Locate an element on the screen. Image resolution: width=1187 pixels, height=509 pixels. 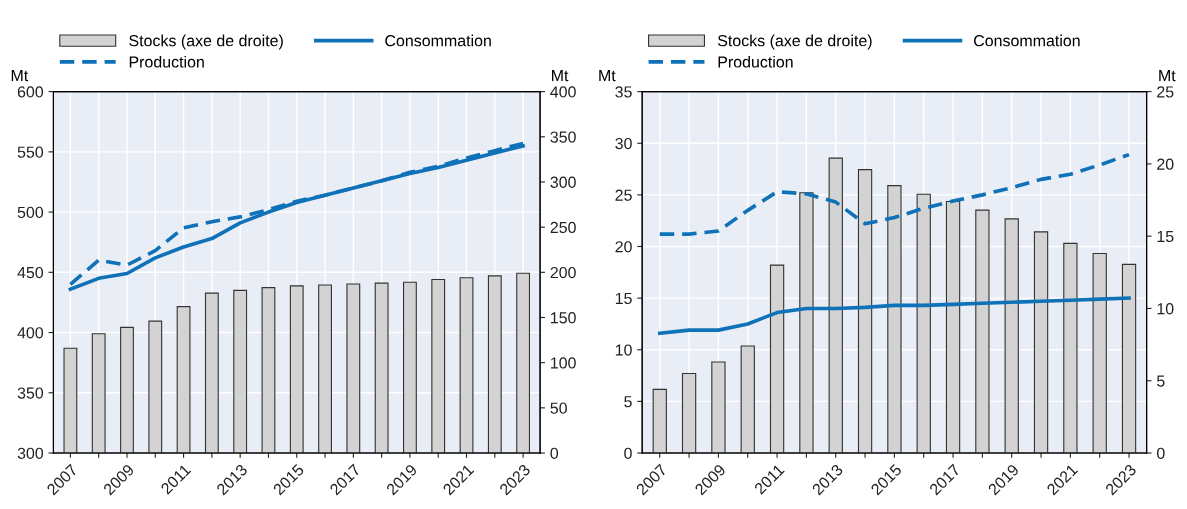
y-tick-label: 5 is located at coordinates (628, 402).